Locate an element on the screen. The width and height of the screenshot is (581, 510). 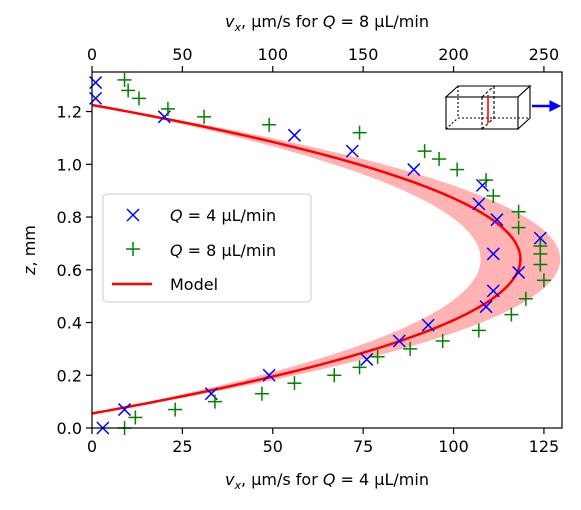
legend-box is located at coordinates (207, 248).